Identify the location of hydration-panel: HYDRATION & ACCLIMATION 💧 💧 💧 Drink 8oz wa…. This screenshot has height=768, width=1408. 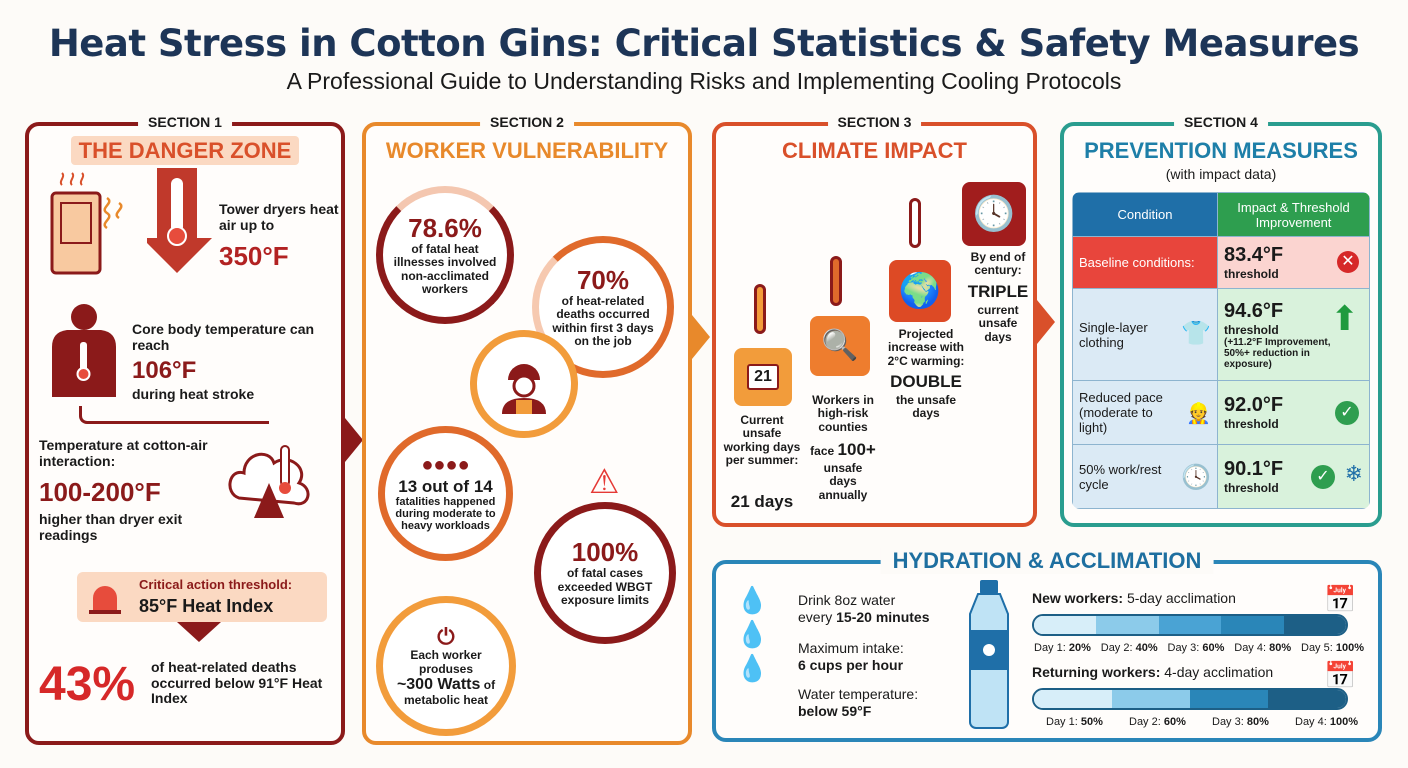
(1047, 645).